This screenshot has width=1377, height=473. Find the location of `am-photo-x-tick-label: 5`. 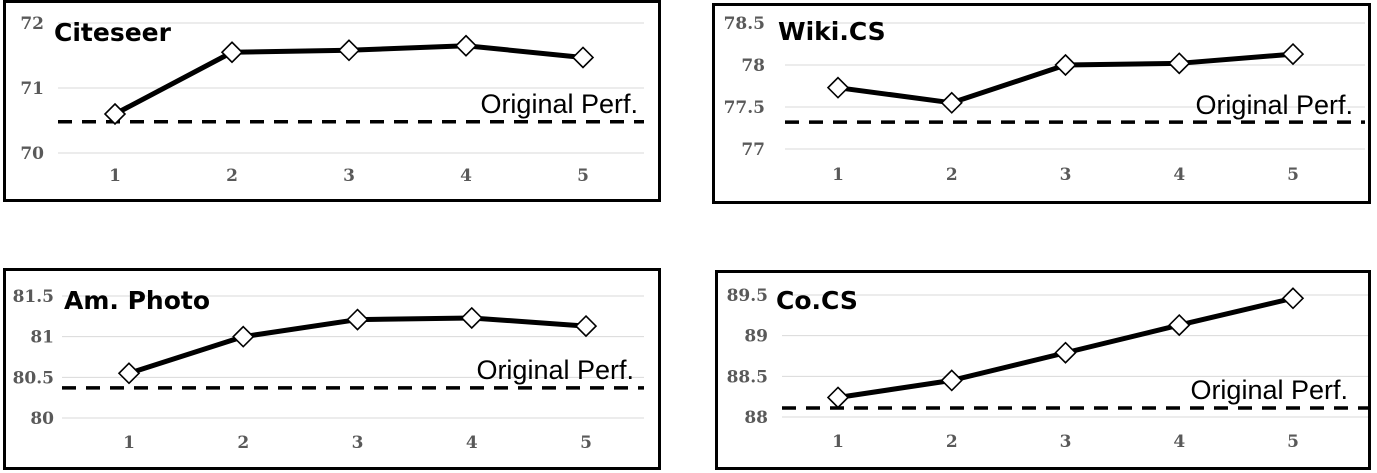

am-photo-x-tick-label: 5 is located at coordinates (586, 443).